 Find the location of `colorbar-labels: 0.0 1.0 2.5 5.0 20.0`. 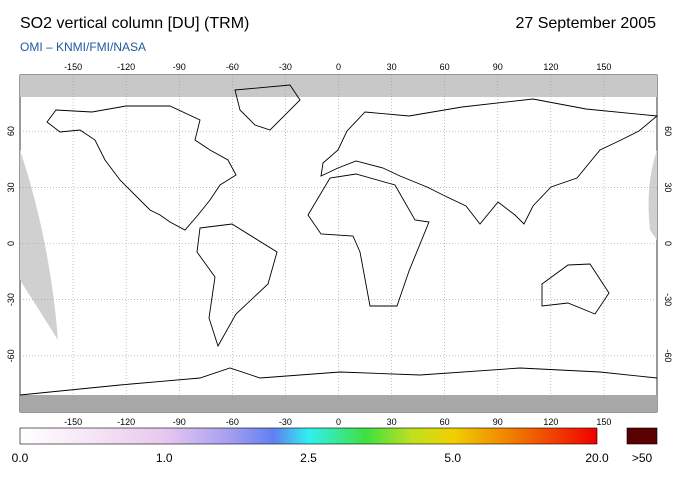

colorbar-labels: 0.0 1.0 2.5 5.0 20.0 is located at coordinates (310, 458).